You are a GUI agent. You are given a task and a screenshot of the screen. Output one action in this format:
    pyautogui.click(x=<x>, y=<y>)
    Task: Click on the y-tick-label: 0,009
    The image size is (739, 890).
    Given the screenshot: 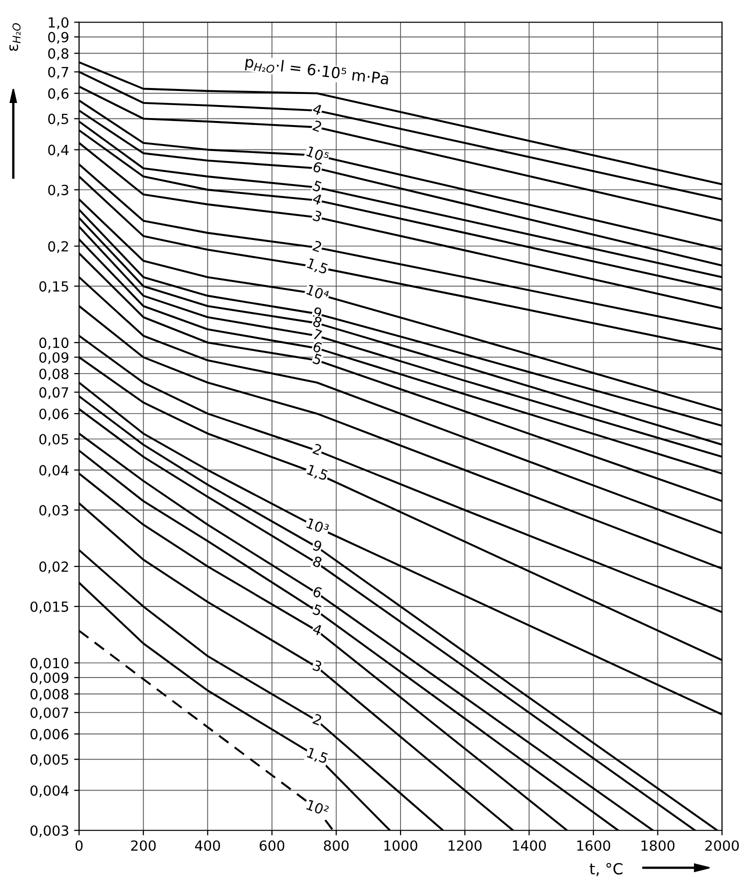 What is the action you would take?
    pyautogui.click(x=49, y=678)
    